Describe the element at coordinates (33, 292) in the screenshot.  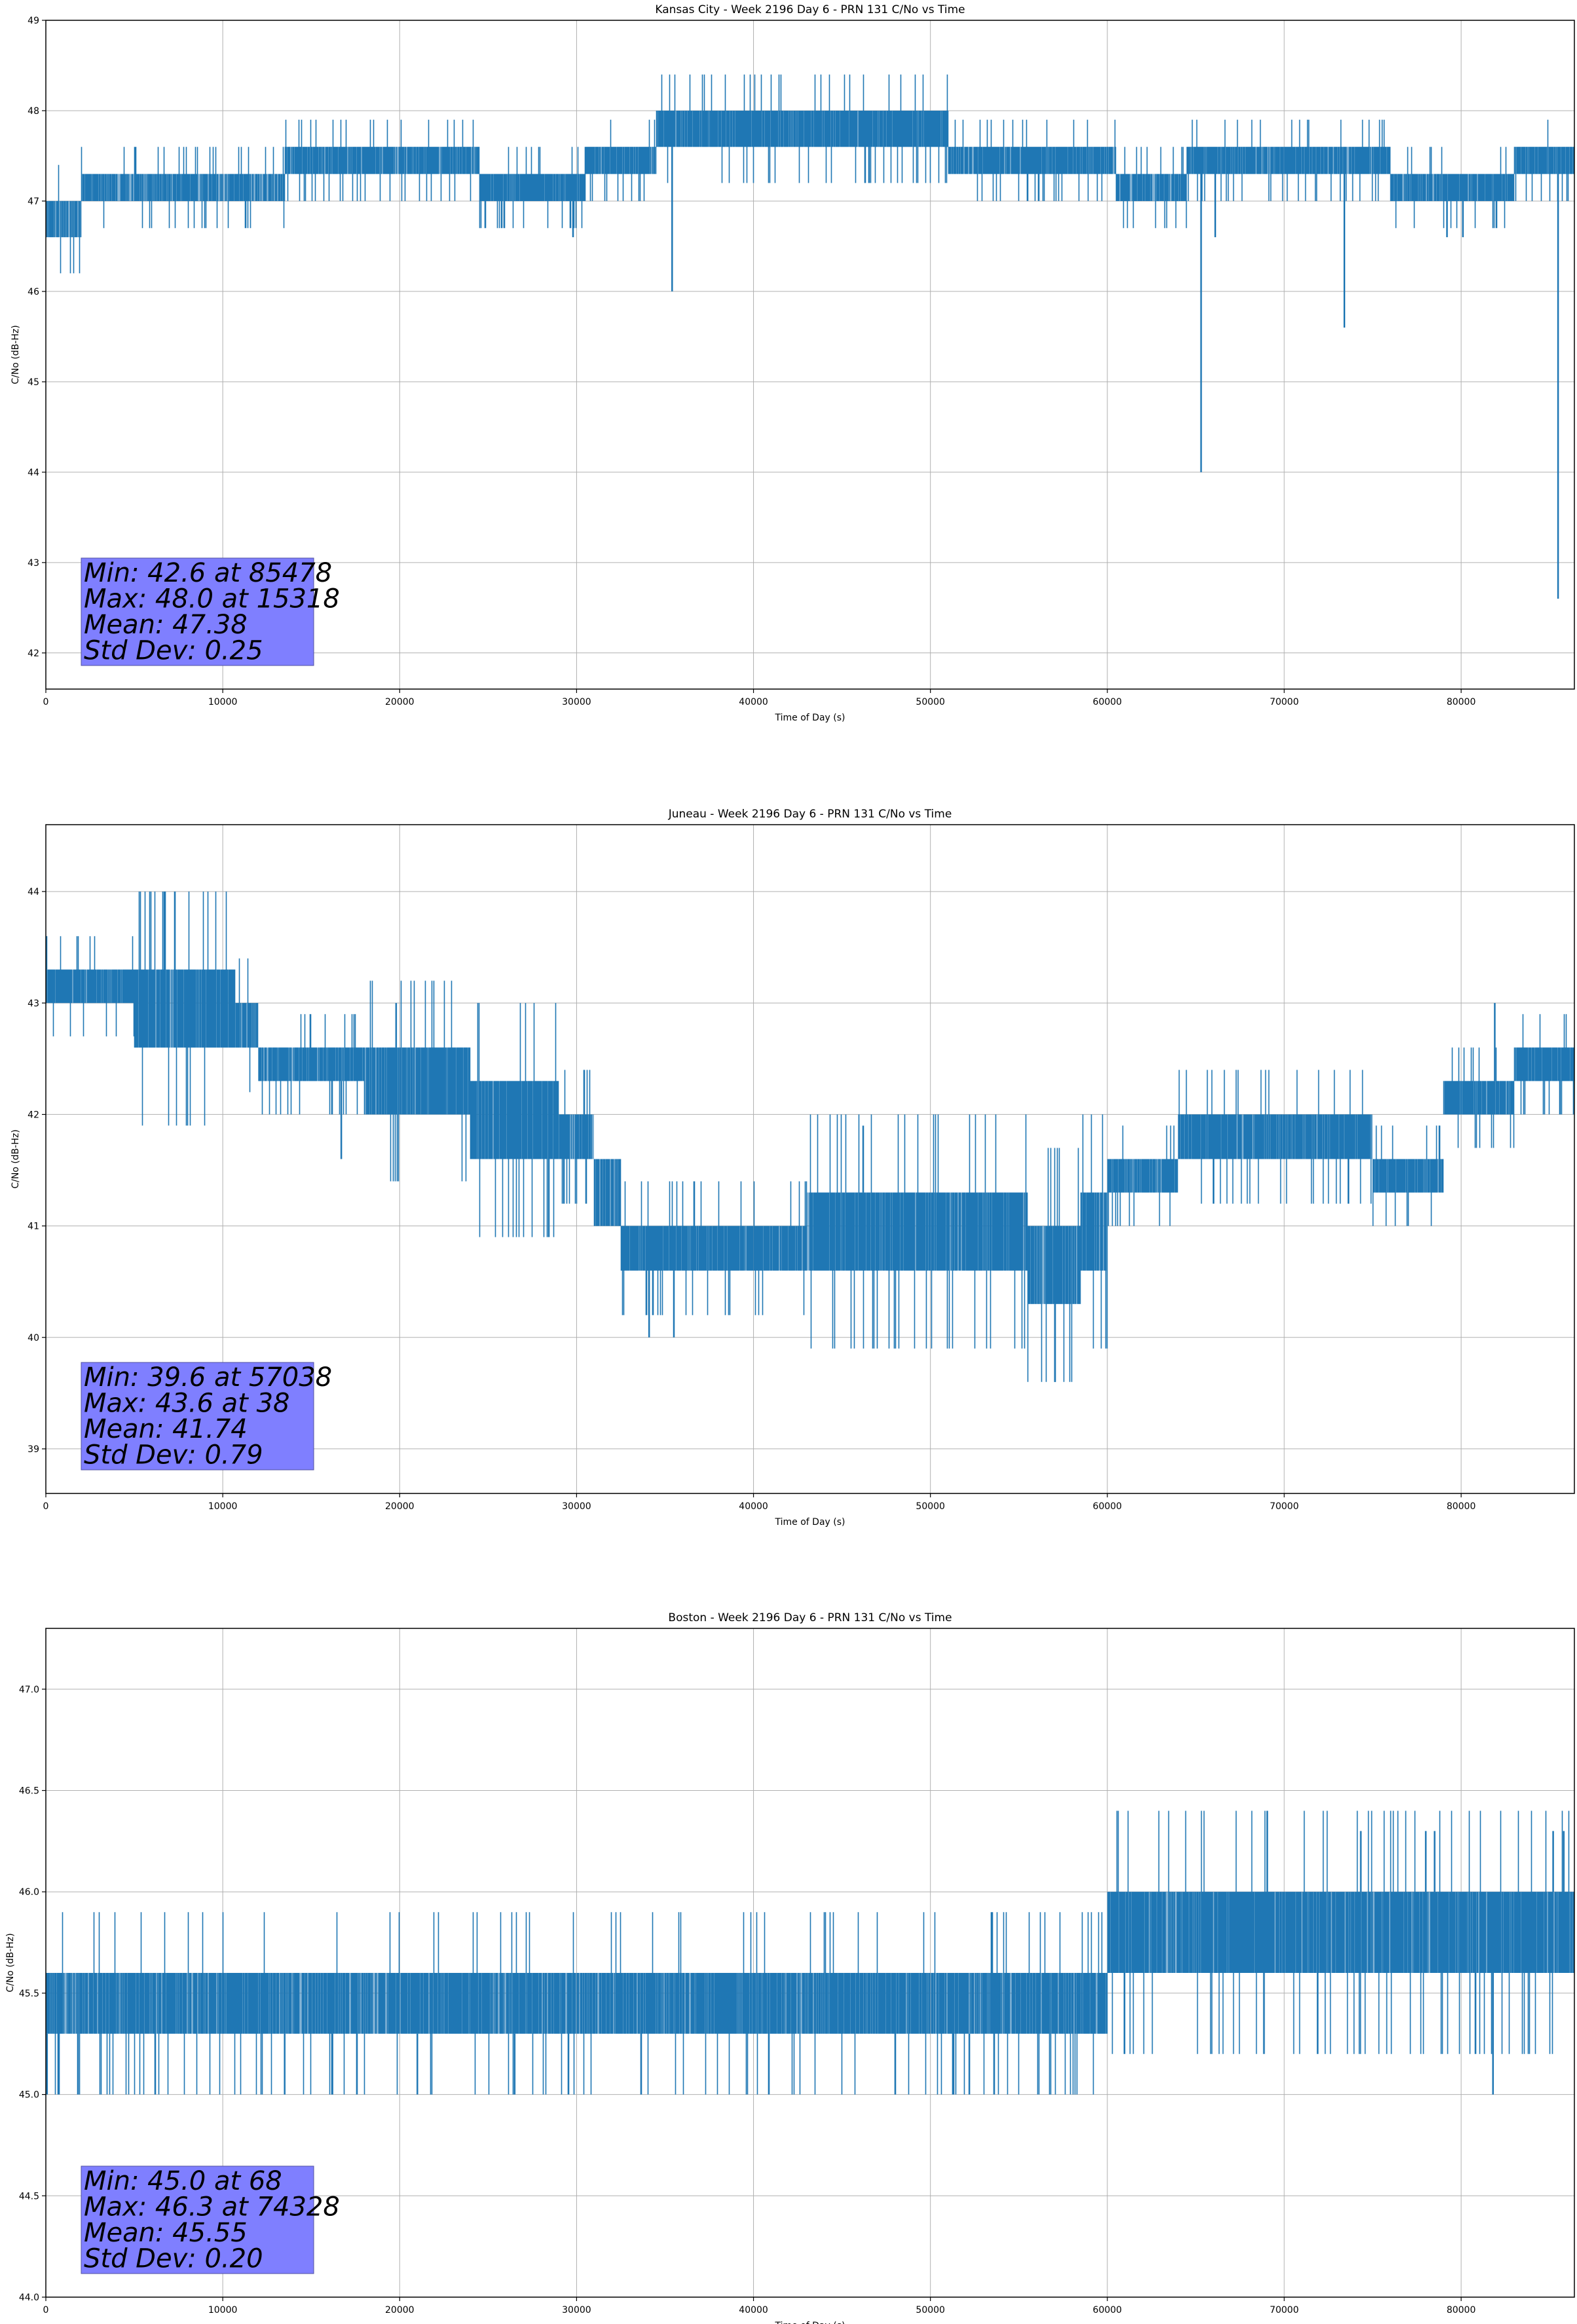
I see `y-tick-label: 46` at that location.